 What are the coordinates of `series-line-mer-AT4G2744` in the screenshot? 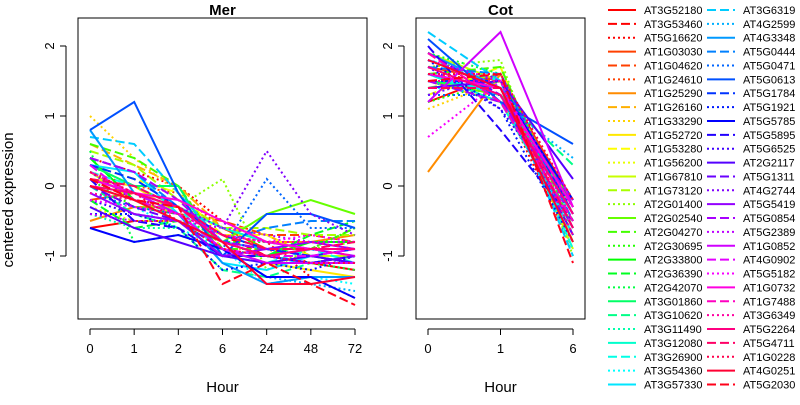 It's located at (222, 192).